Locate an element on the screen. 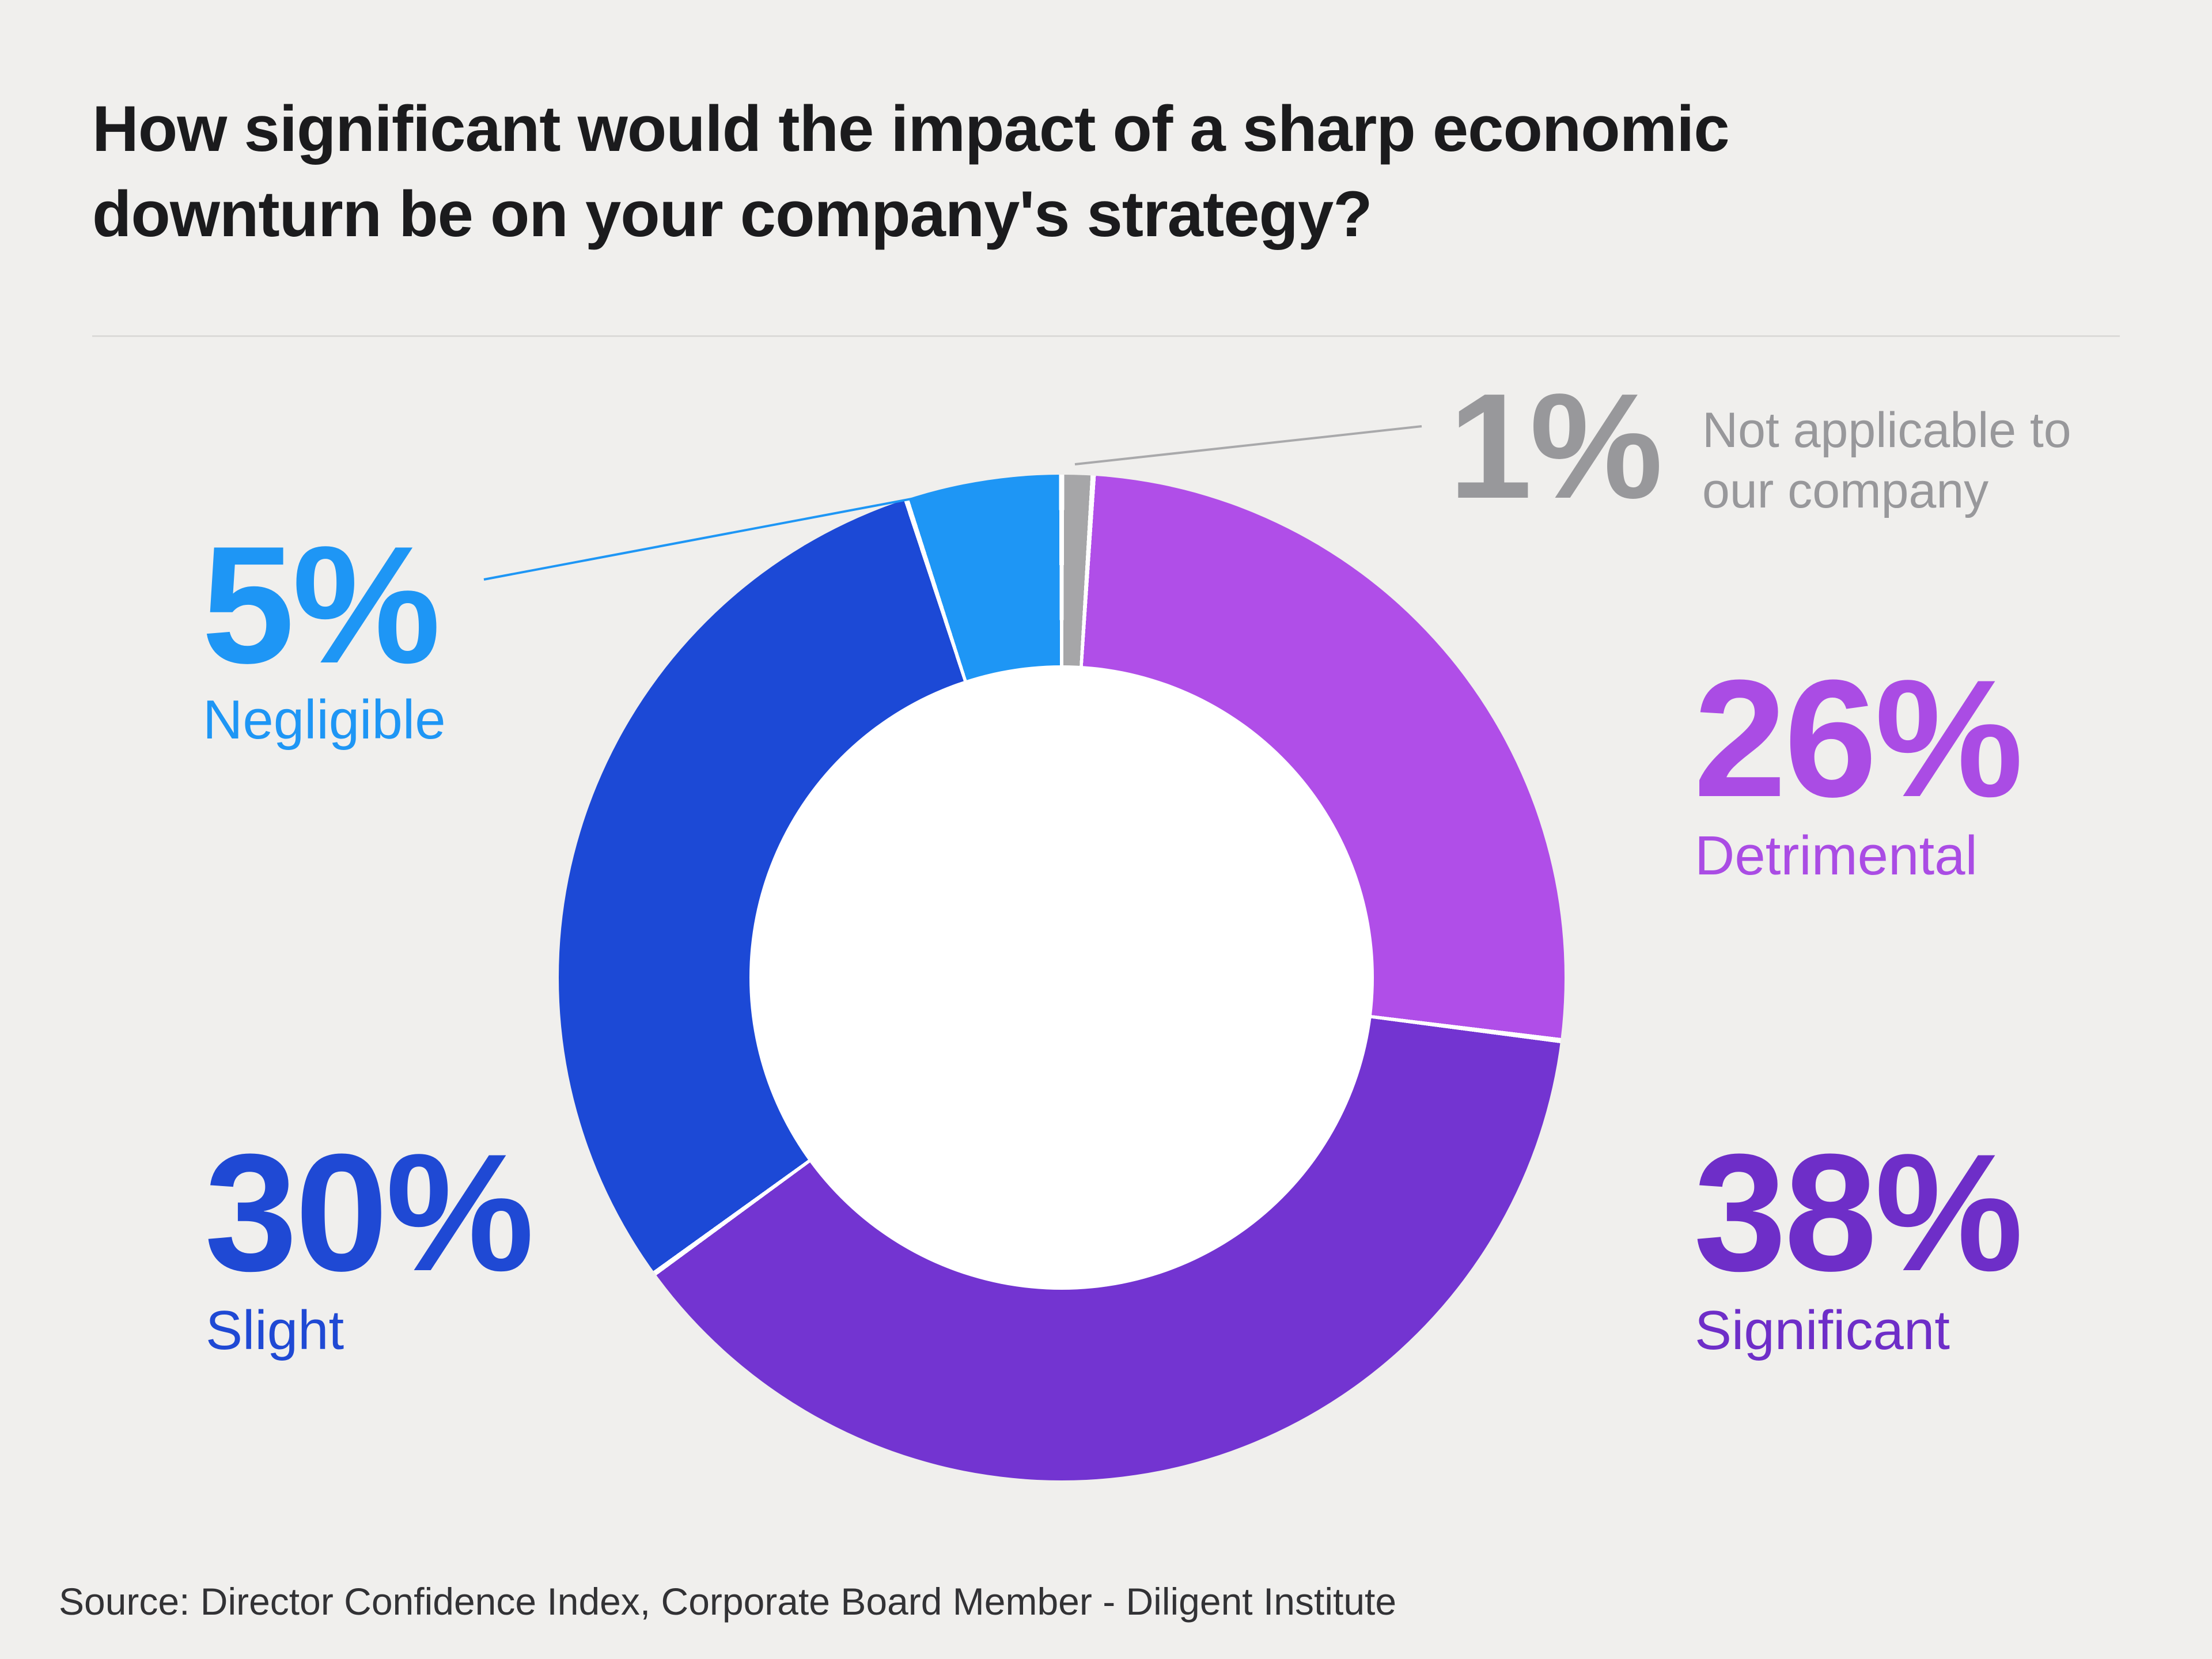 The image size is (2212, 1659). callout-value-not-applicable: 1% is located at coordinates (1556, 446).